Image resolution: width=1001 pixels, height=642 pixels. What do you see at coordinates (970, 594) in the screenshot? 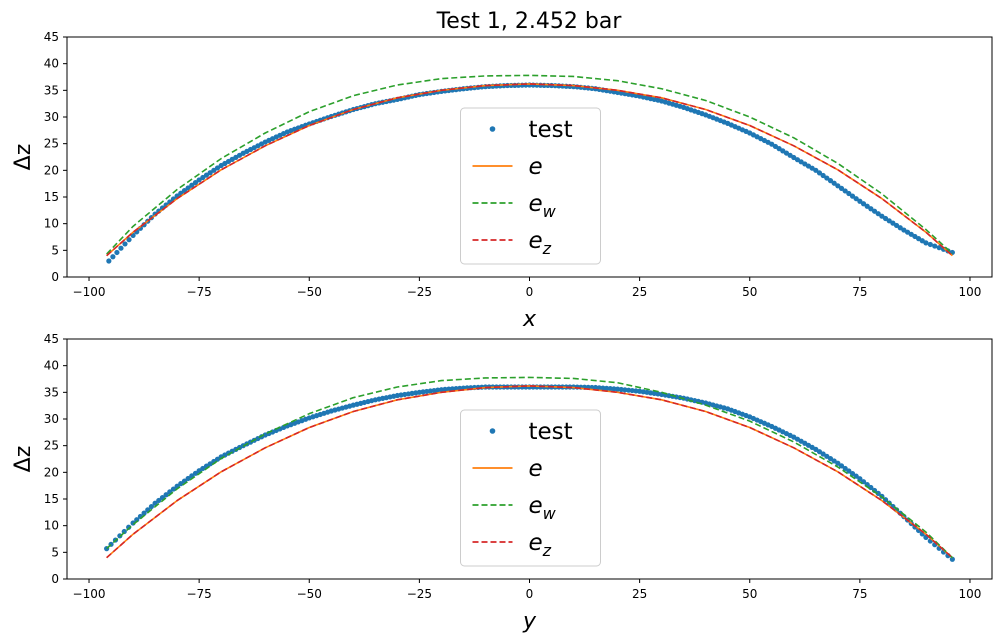
I see `x-tick-label: 100` at bounding box center [970, 594].